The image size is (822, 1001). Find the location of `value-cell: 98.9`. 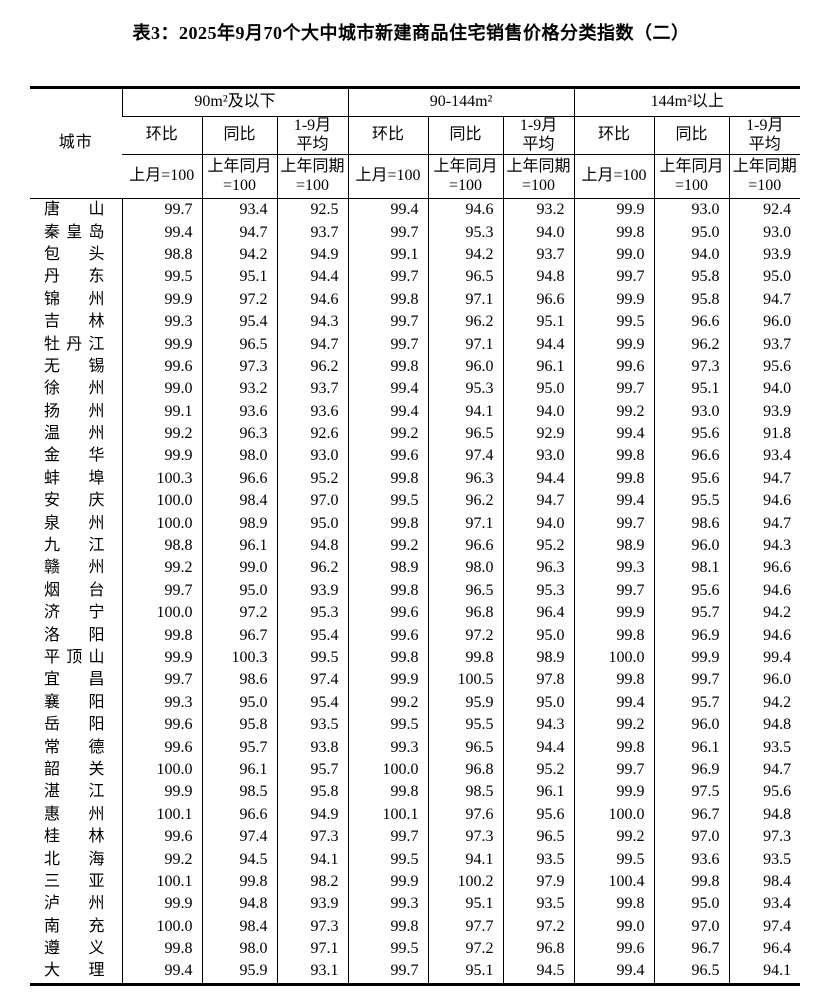

value-cell: 98.9 is located at coordinates (538, 658).